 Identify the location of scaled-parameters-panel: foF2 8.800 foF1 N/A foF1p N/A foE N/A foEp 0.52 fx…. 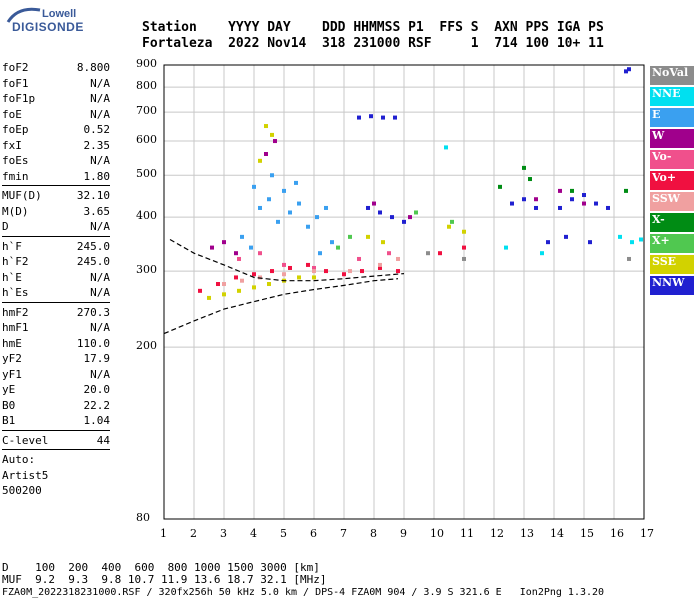
(56, 279).